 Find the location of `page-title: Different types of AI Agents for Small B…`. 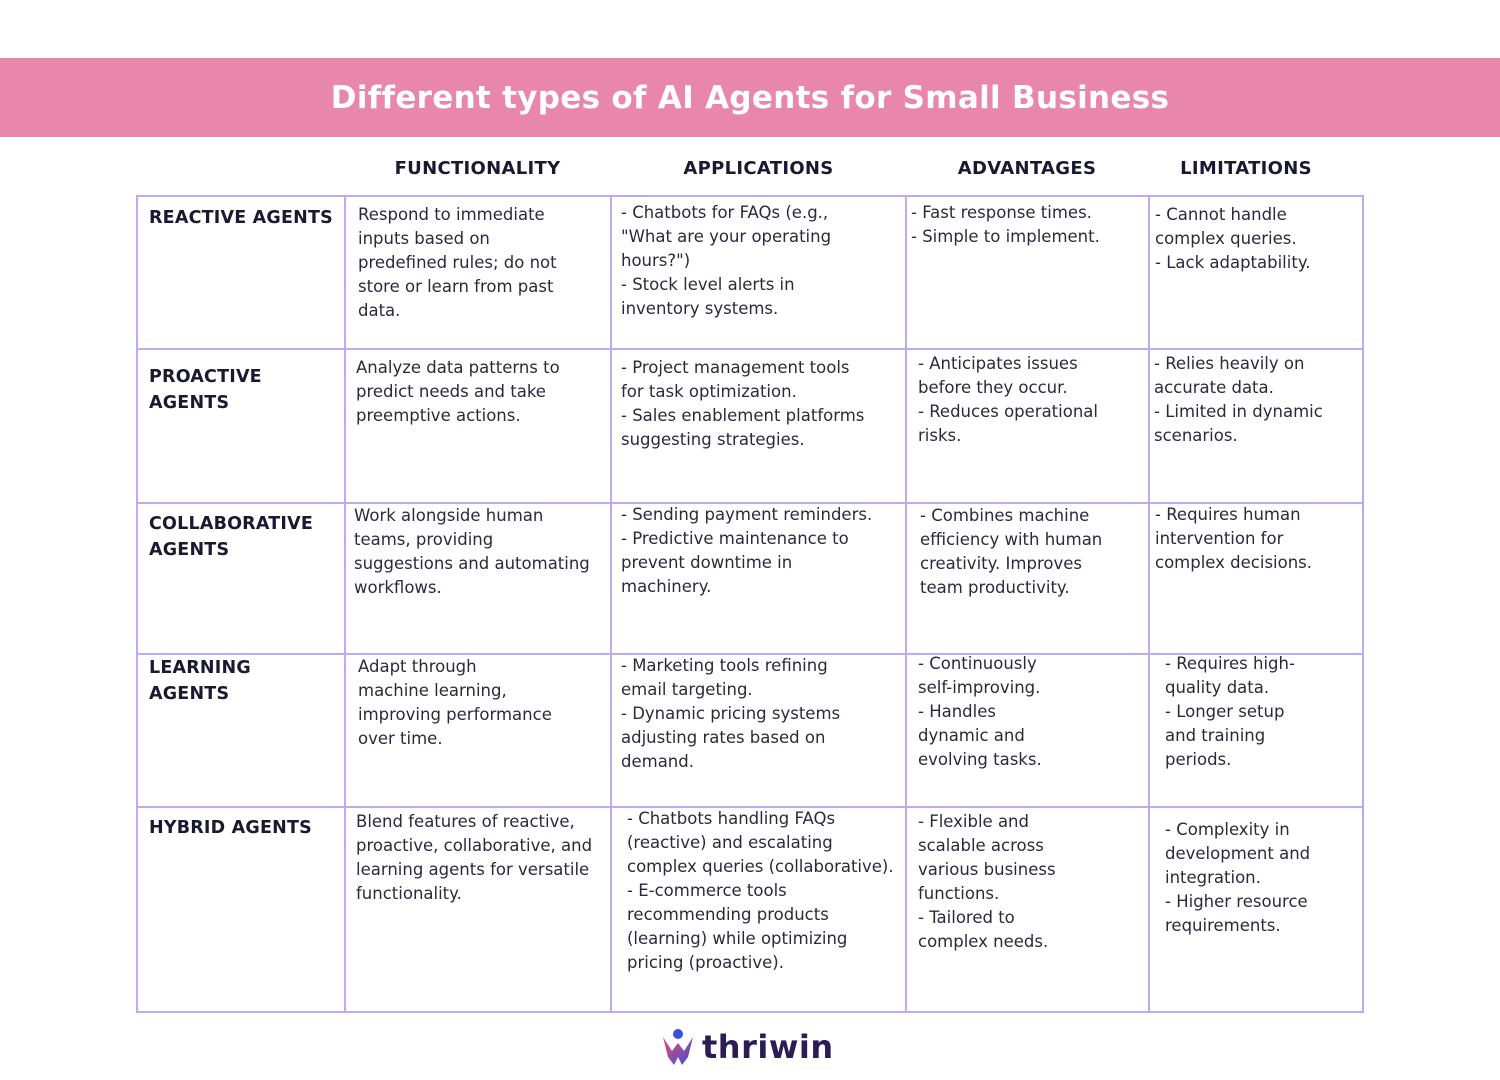

page-title: Different types of AI Agents for Small B… is located at coordinates (750, 97).